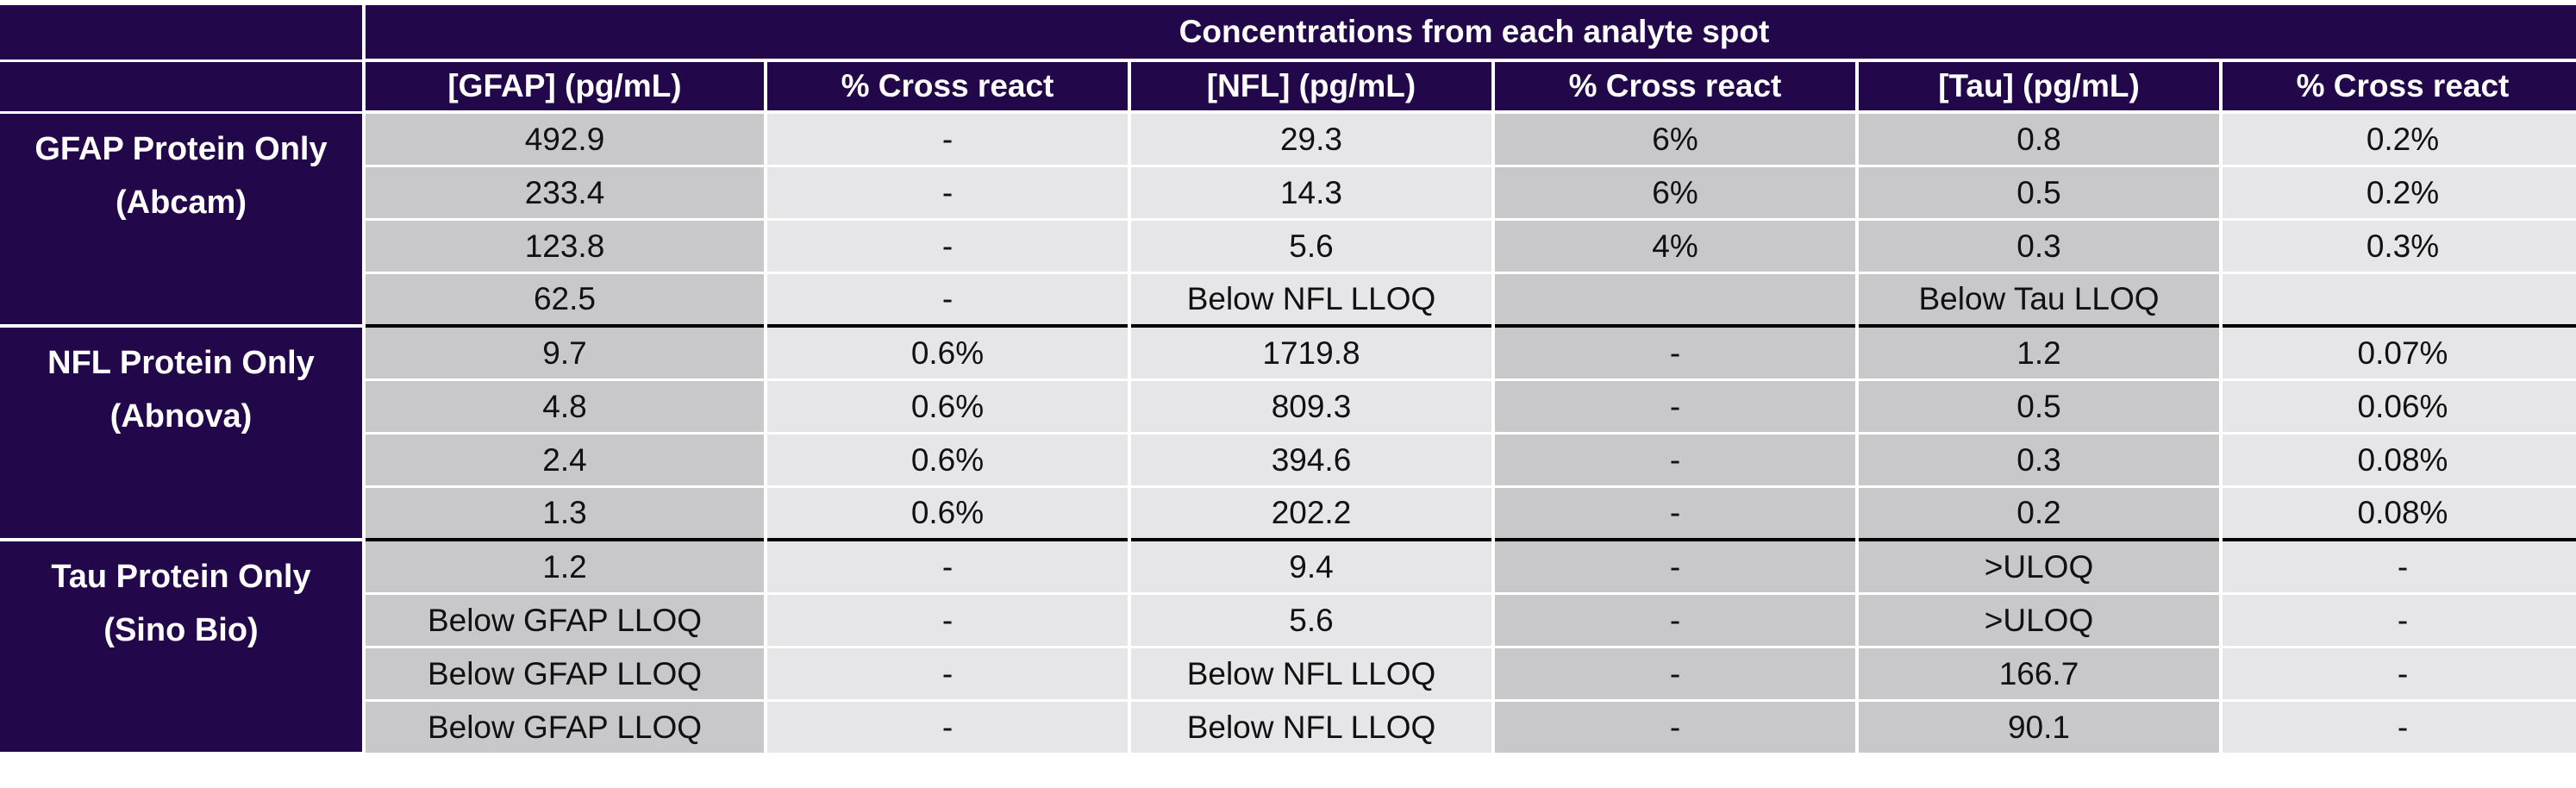 This screenshot has height=788, width=2576. What do you see at coordinates (565, 461) in the screenshot?
I see `table-cell: 2.4` at bounding box center [565, 461].